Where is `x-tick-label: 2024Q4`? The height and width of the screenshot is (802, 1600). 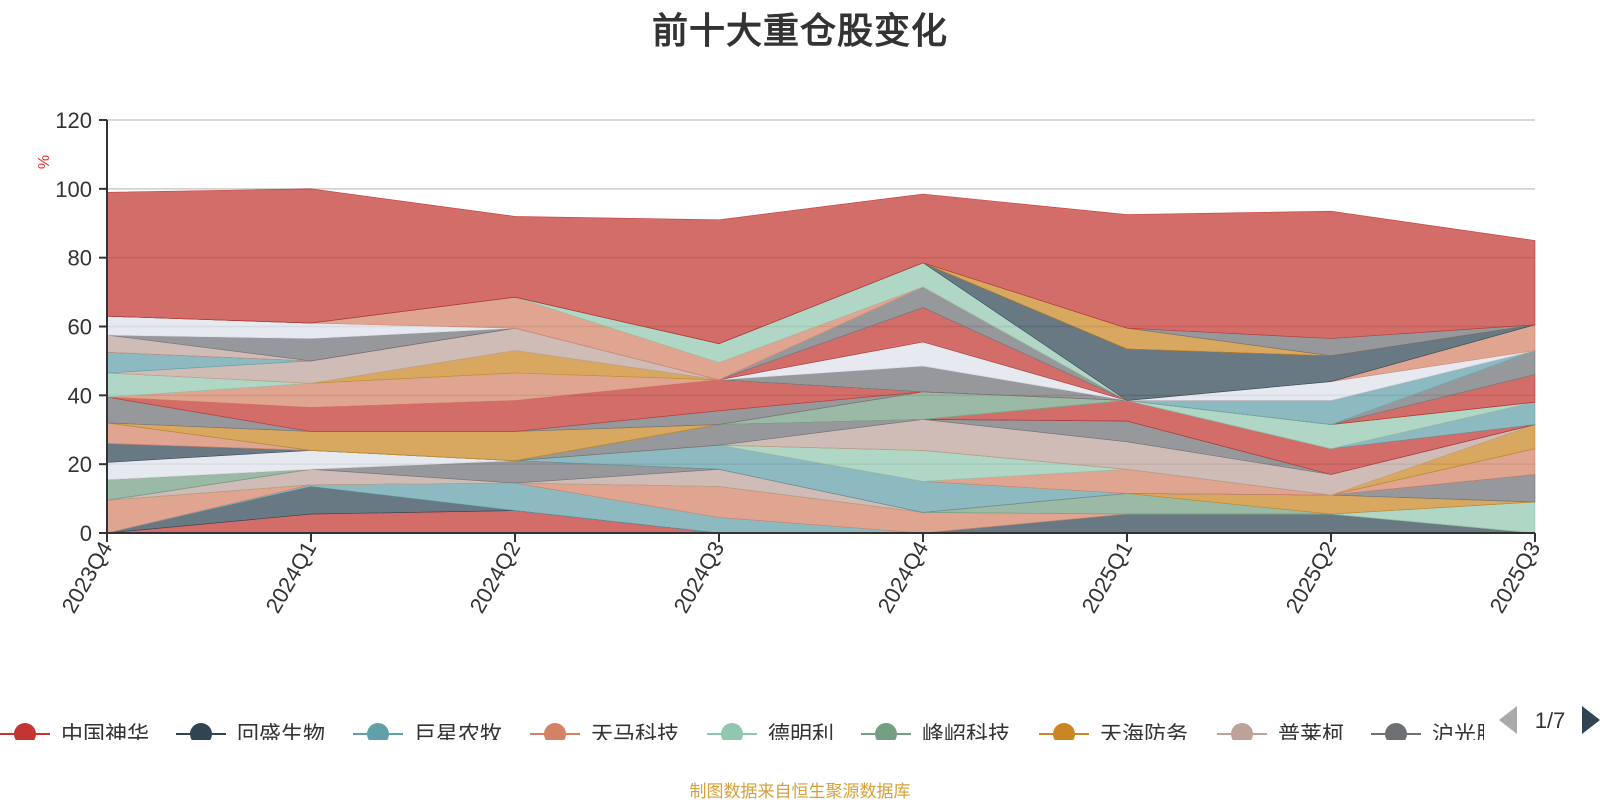
x-tick-label: 2024Q4 is located at coordinates (903, 577).